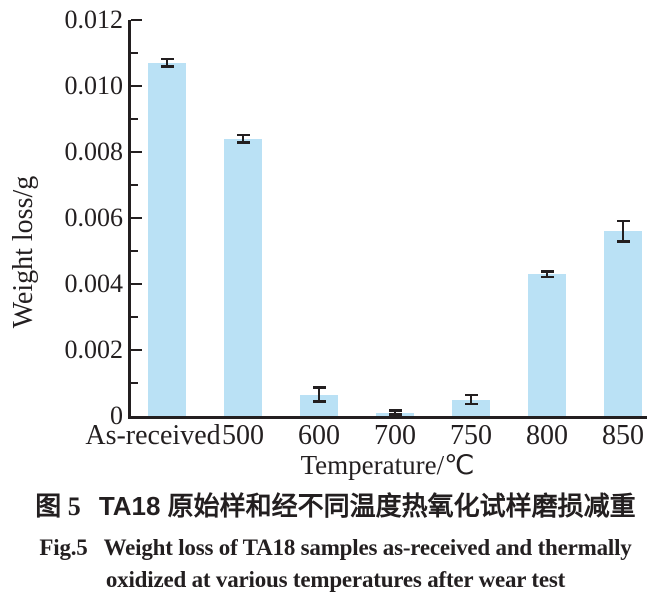 Image resolution: width=671 pixels, height=598 pixels. I want to click on bar-As-received, so click(167, 239).